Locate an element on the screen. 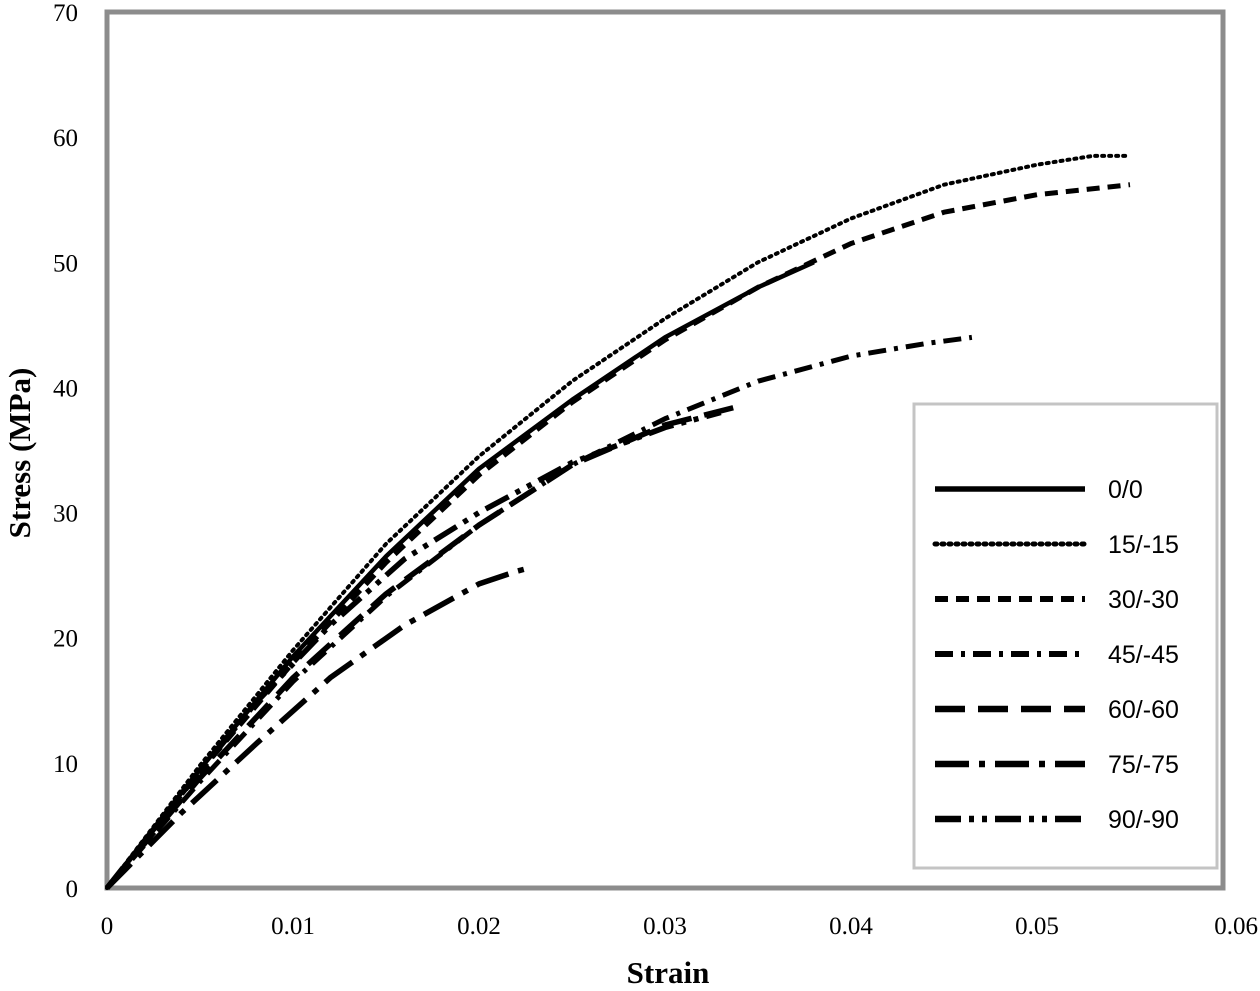  x-tick-label: 0.02 is located at coordinates (479, 926).